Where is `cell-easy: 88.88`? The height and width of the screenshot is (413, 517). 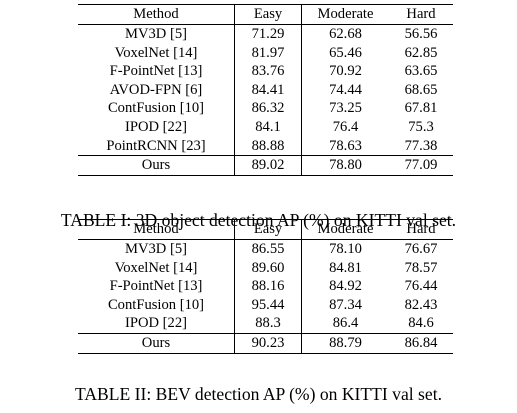
cell-easy: 88.88 is located at coordinates (268, 146).